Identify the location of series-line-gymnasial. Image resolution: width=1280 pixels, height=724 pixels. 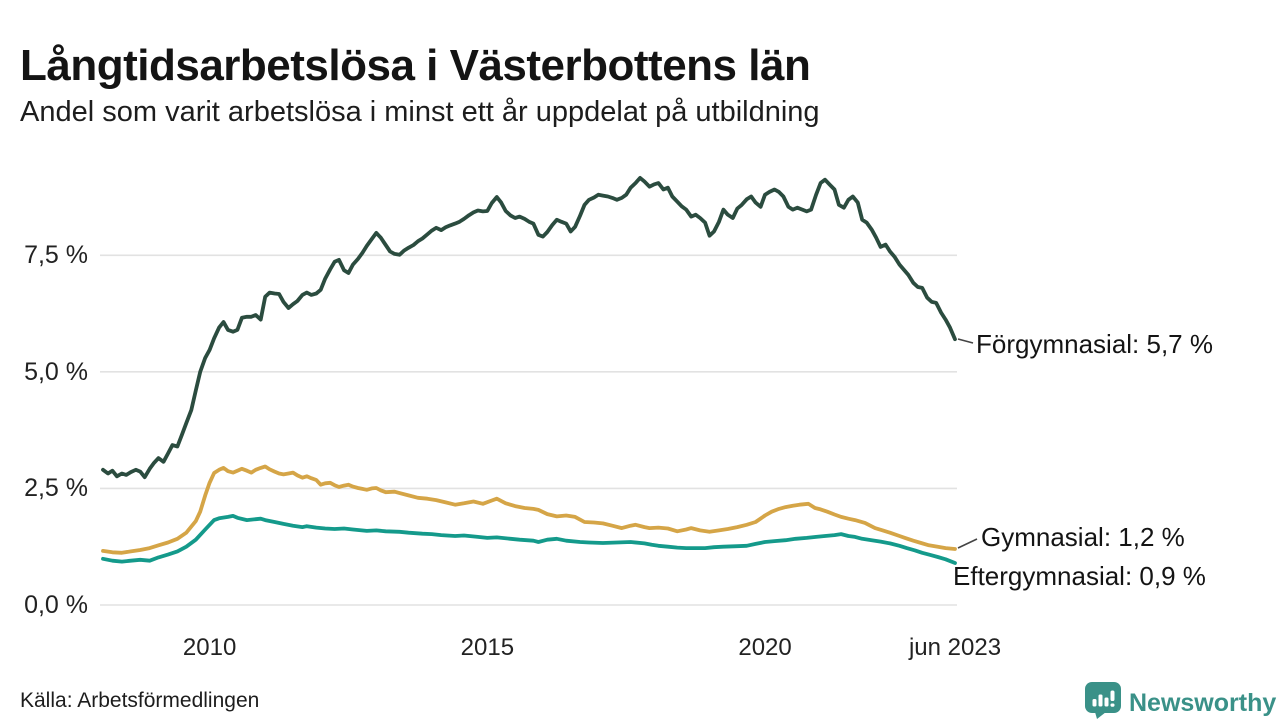
(529, 509).